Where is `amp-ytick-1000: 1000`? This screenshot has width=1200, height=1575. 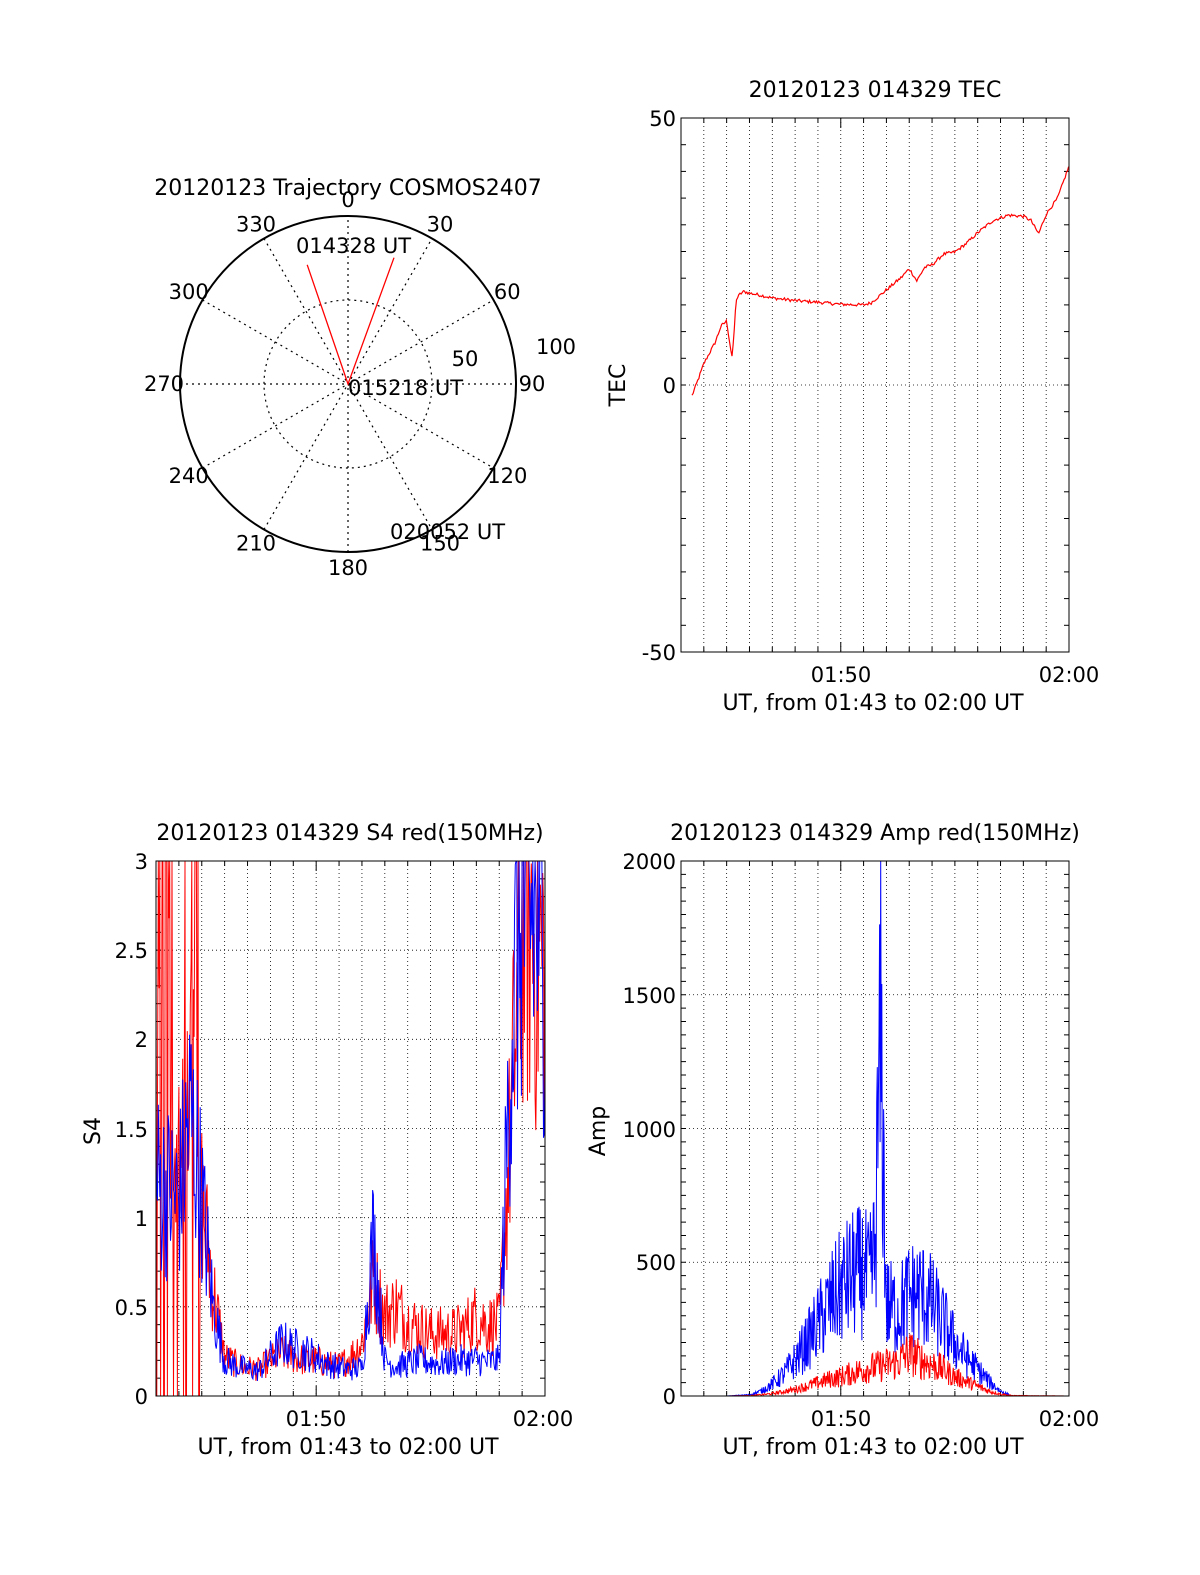
amp-ytick-1000: 1000 is located at coordinates (649, 1130).